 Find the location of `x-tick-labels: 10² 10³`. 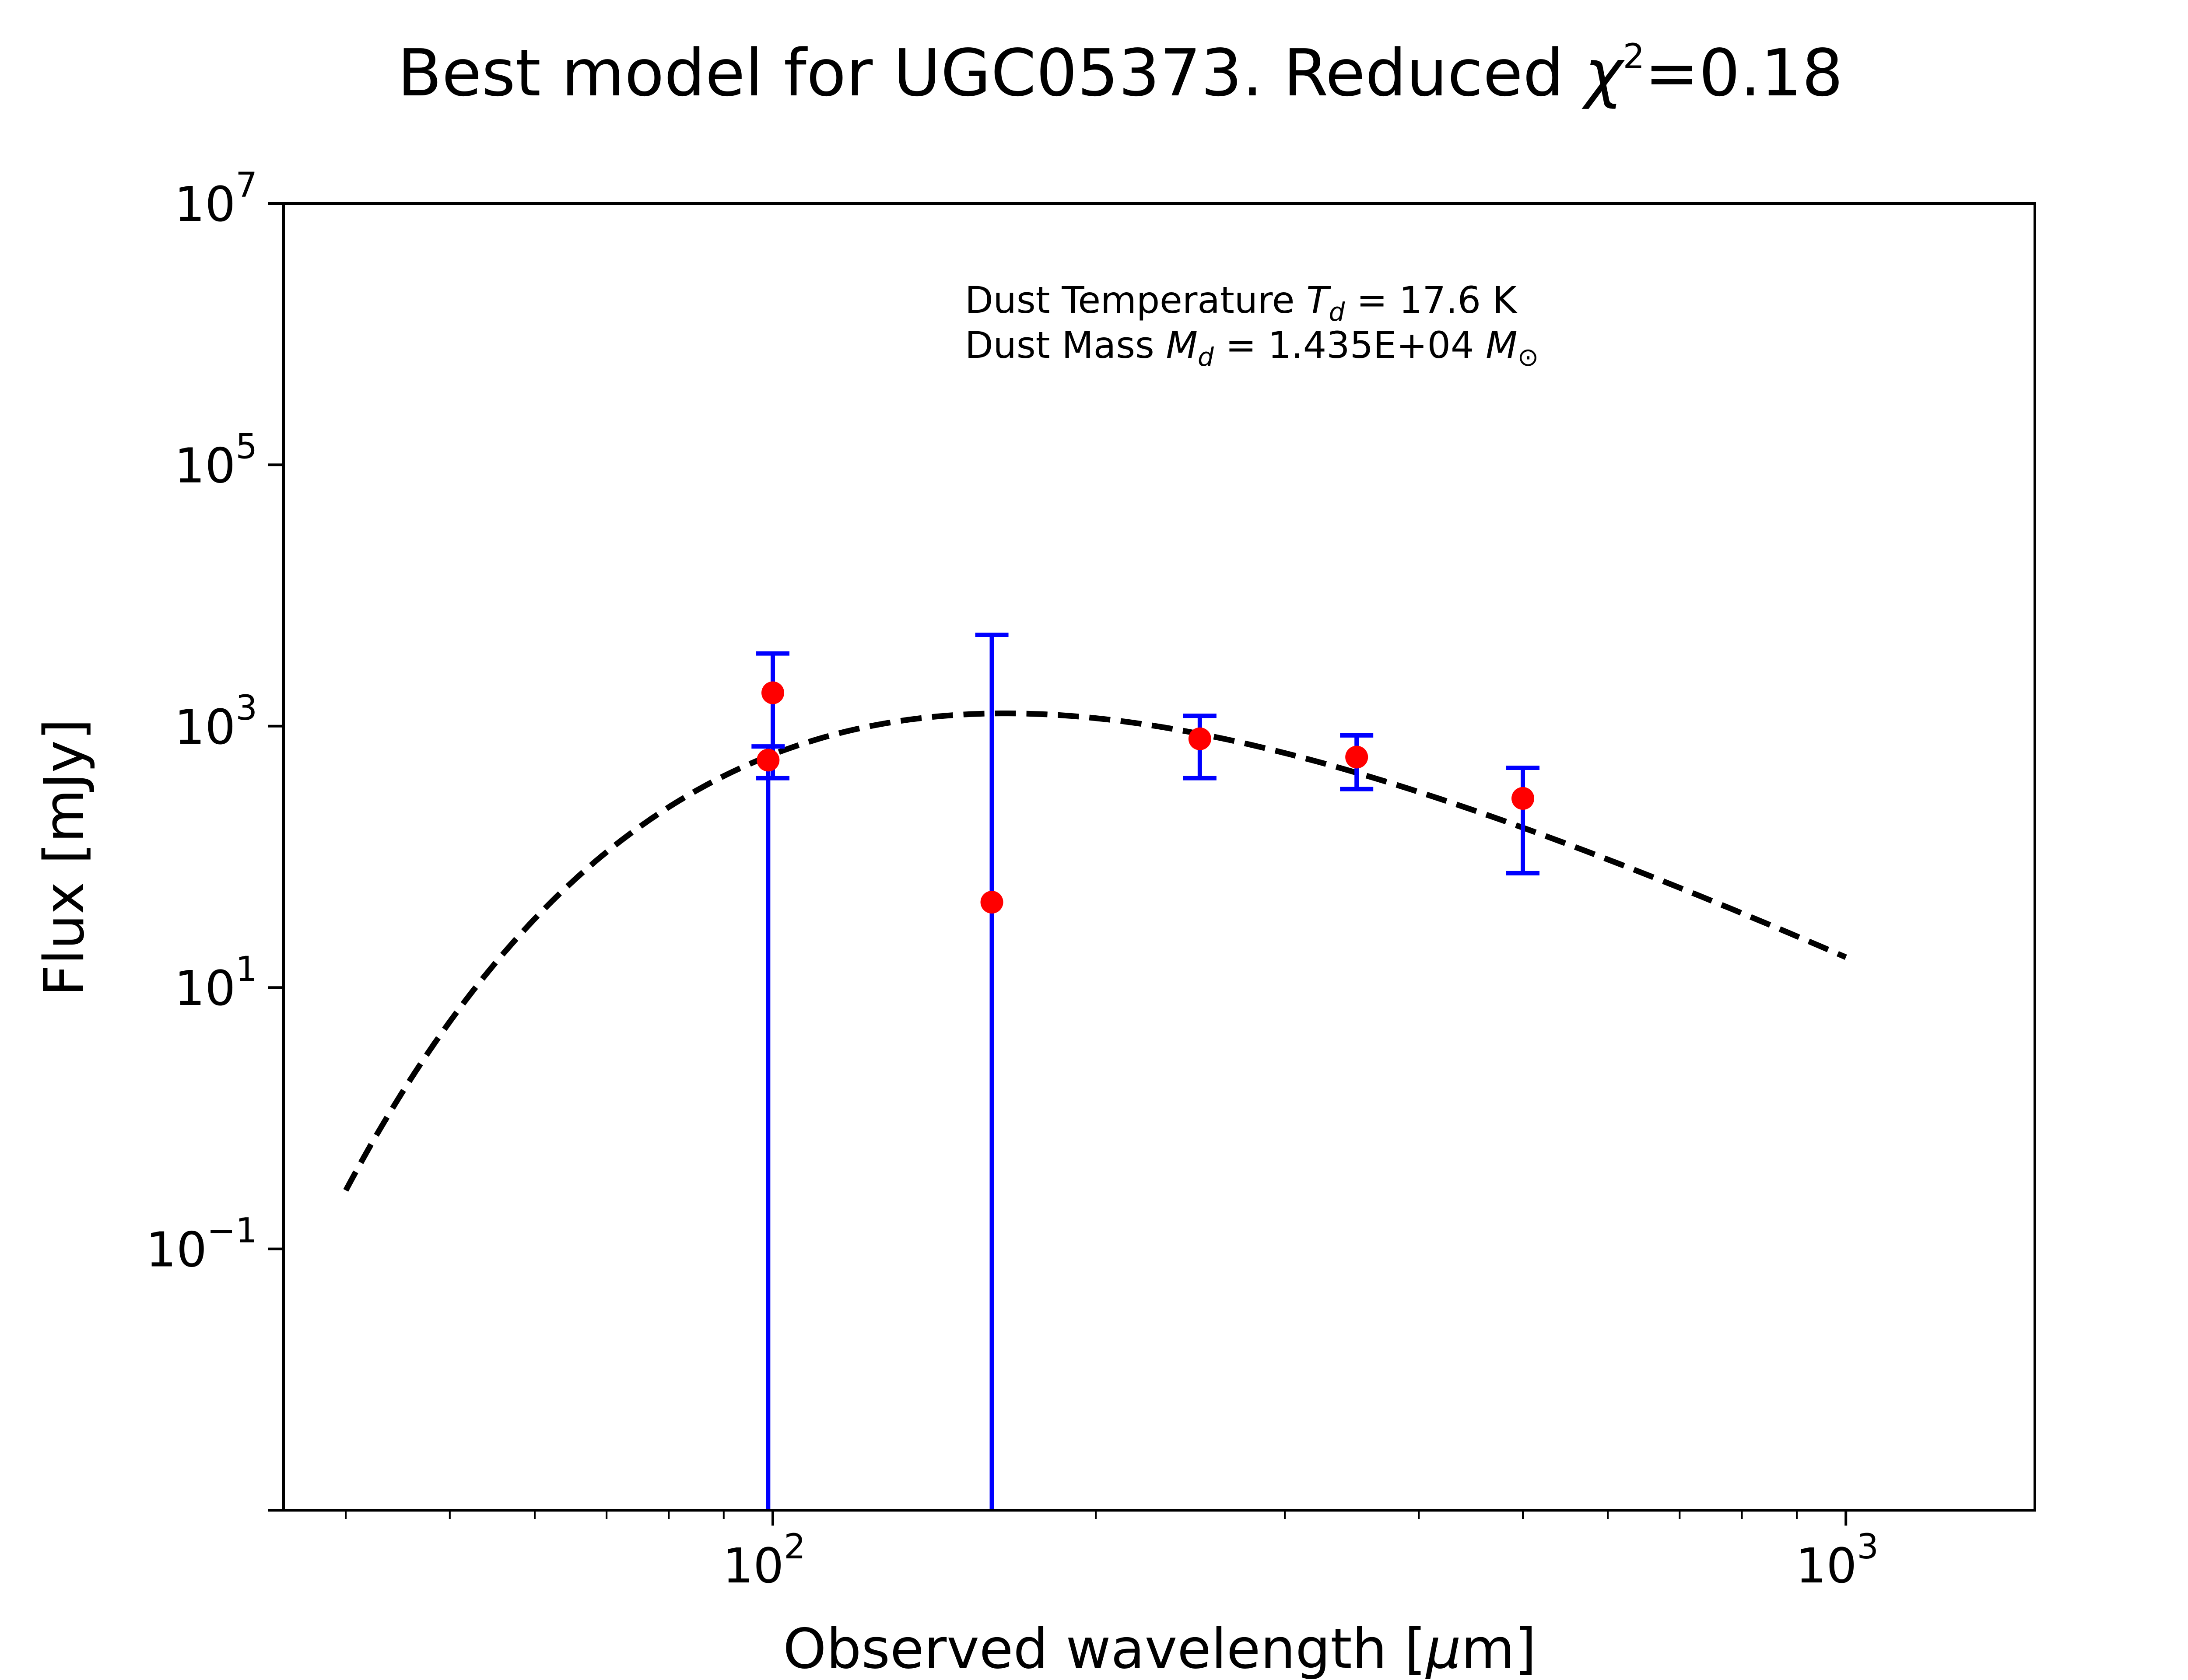

x-tick-labels: 10² 10³ is located at coordinates (1300, 1560).